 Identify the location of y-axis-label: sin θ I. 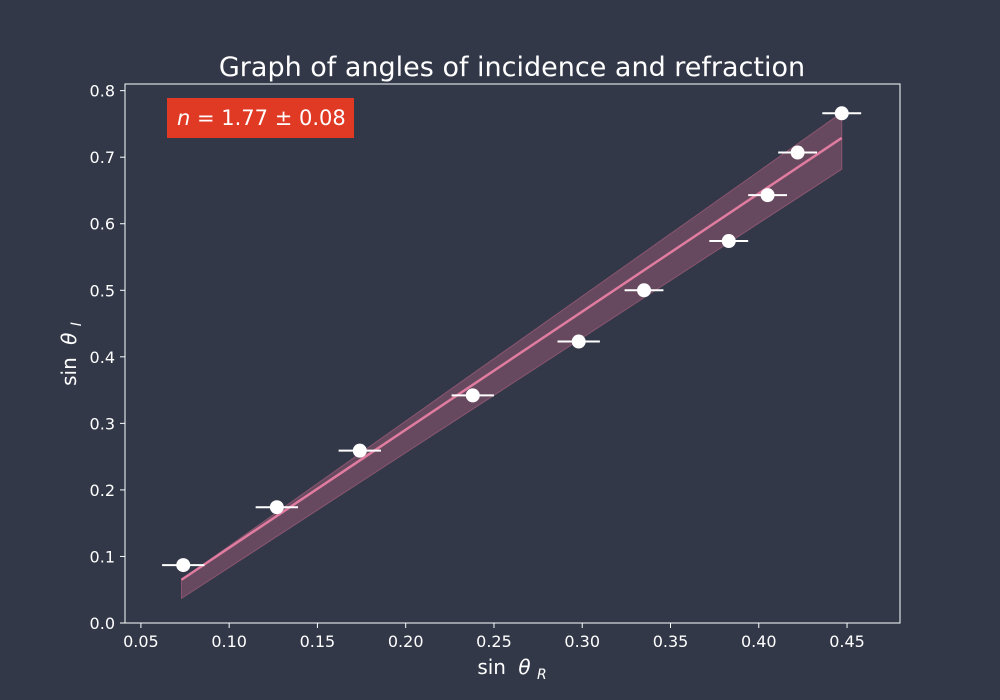
(71, 354).